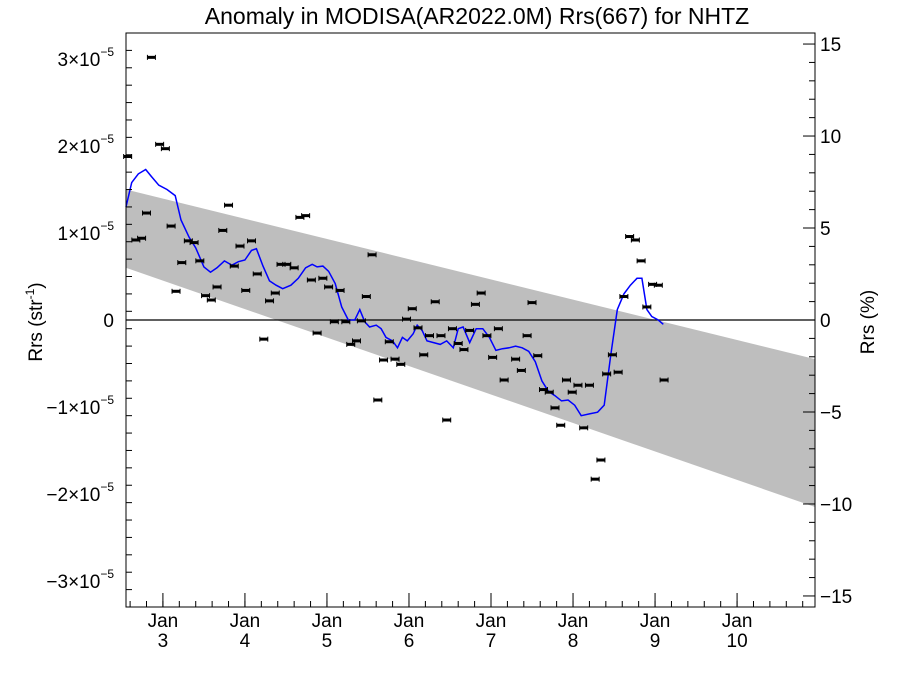 Image resolution: width=900 pixels, height=675 pixels. Describe the element at coordinates (80, 406) in the screenshot. I see `y-left-tick-label: −1×10⁻⁵` at that location.